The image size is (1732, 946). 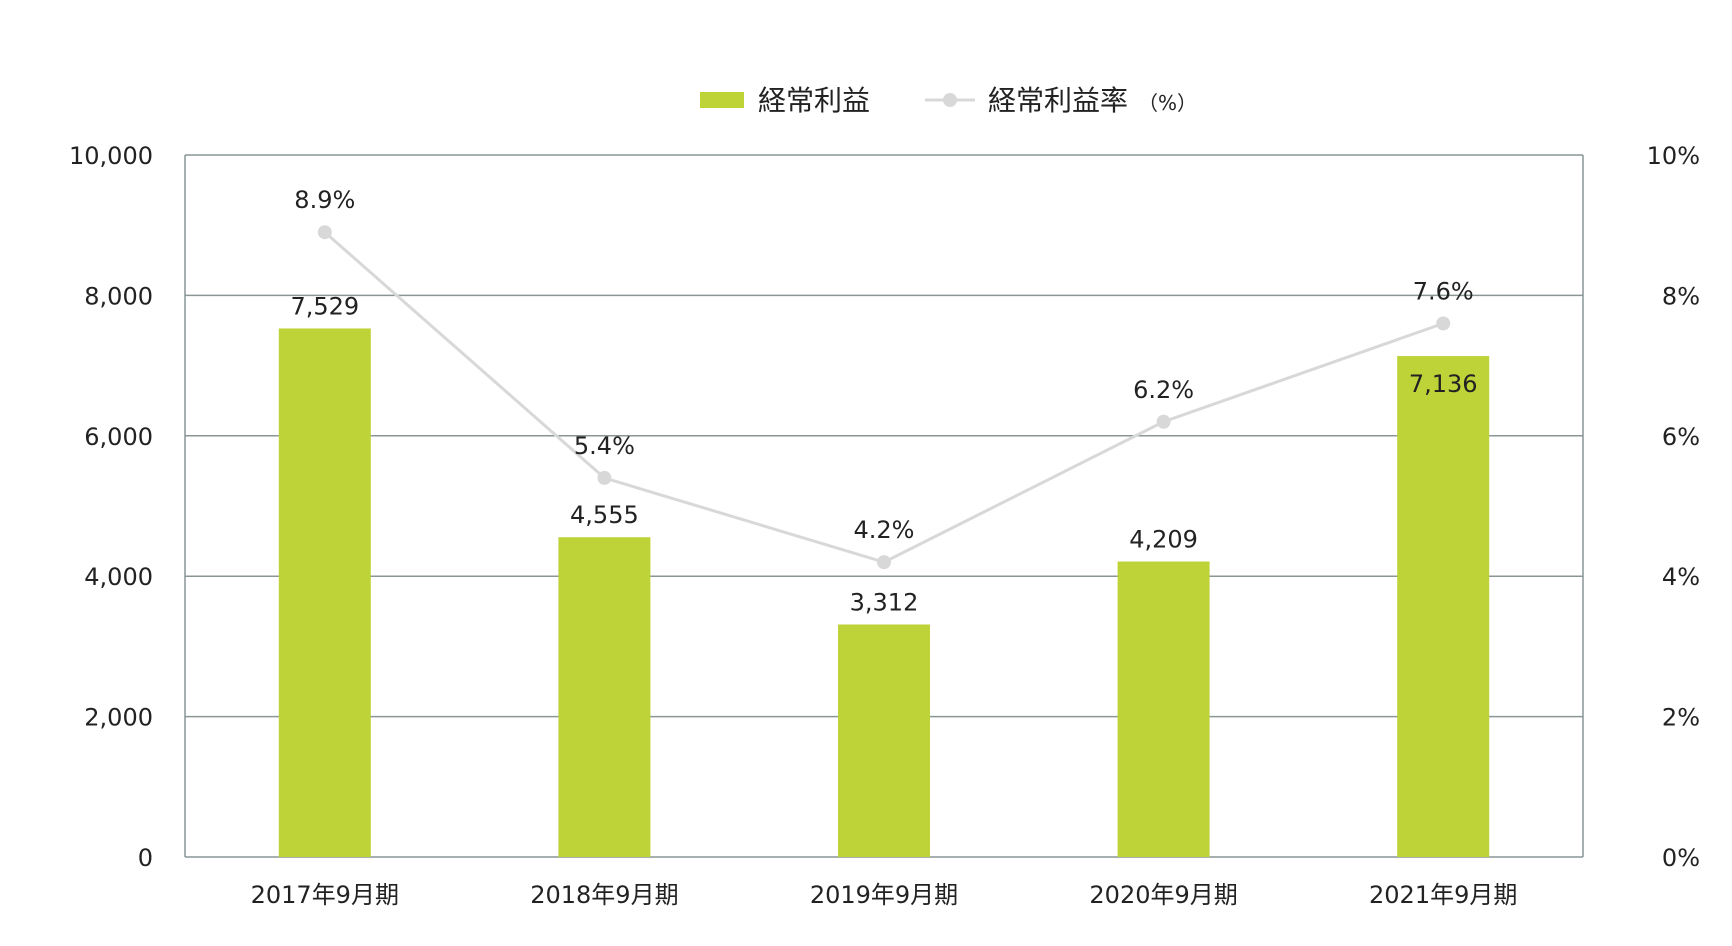 I want to click on legend-bar-swatch, so click(x=722, y=100).